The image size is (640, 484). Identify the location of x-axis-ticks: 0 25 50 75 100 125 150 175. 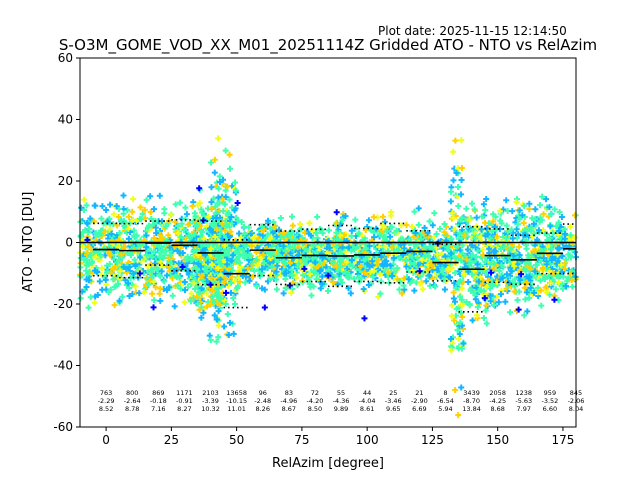
(338, 437).